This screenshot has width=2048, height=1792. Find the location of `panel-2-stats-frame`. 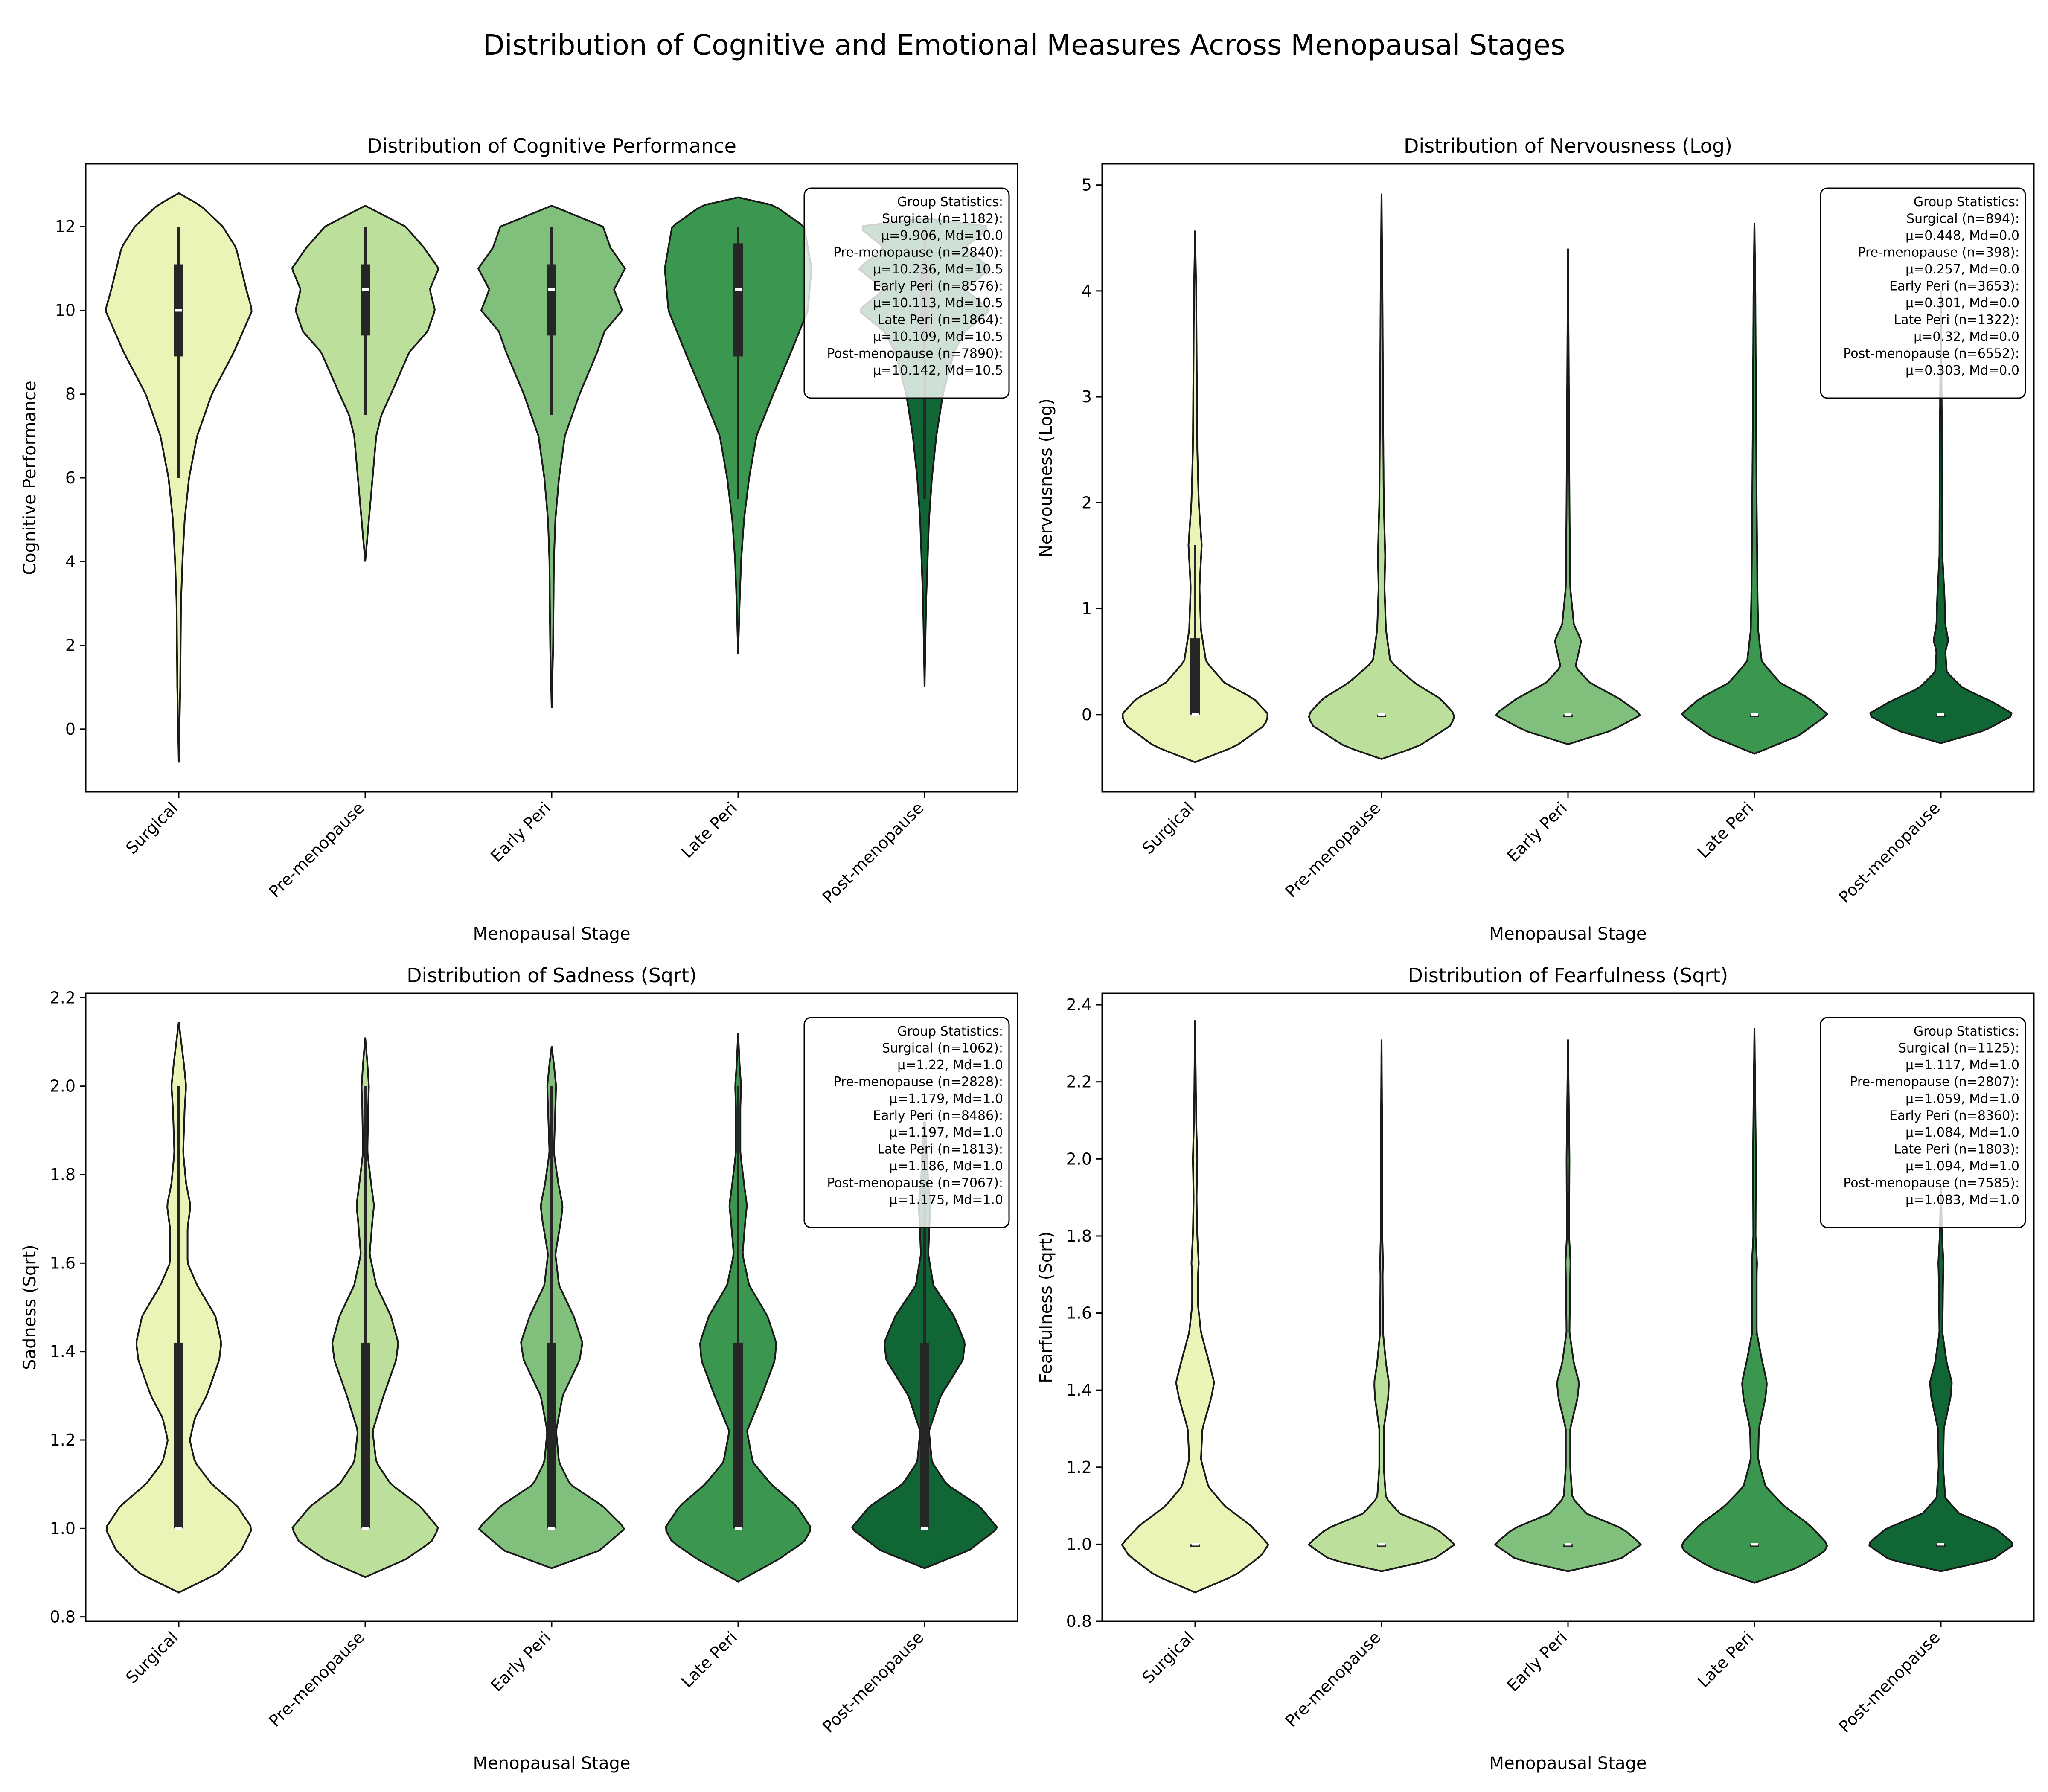

panel-2-stats-frame is located at coordinates (1923, 293).